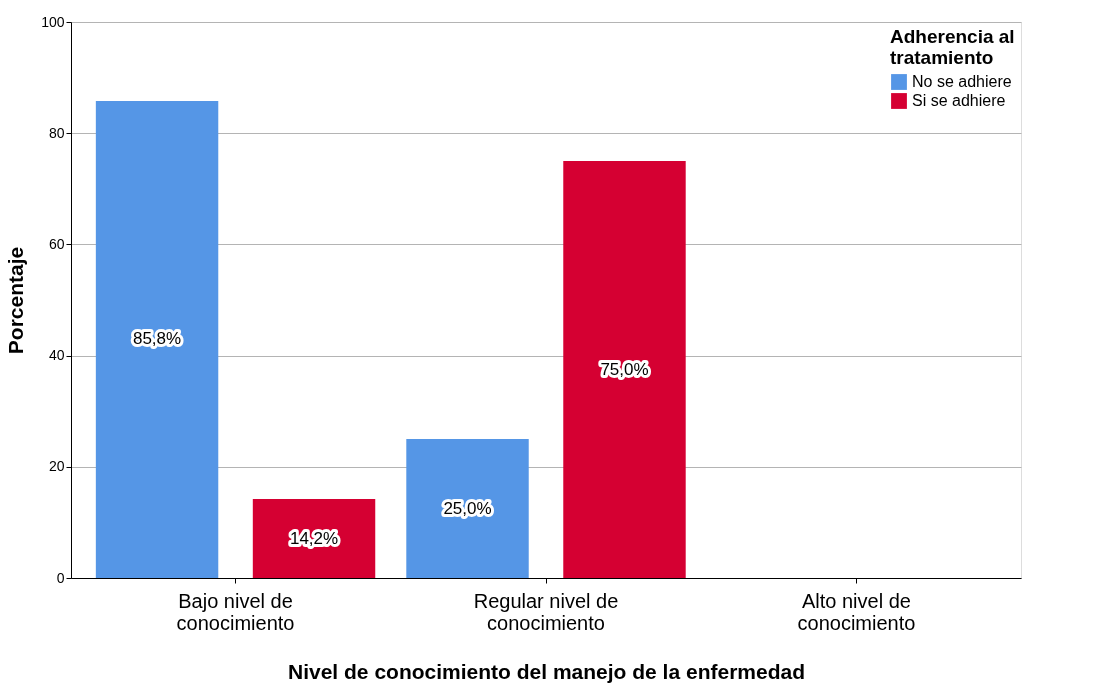  I want to click on data-label: 75,0%, so click(624, 369).